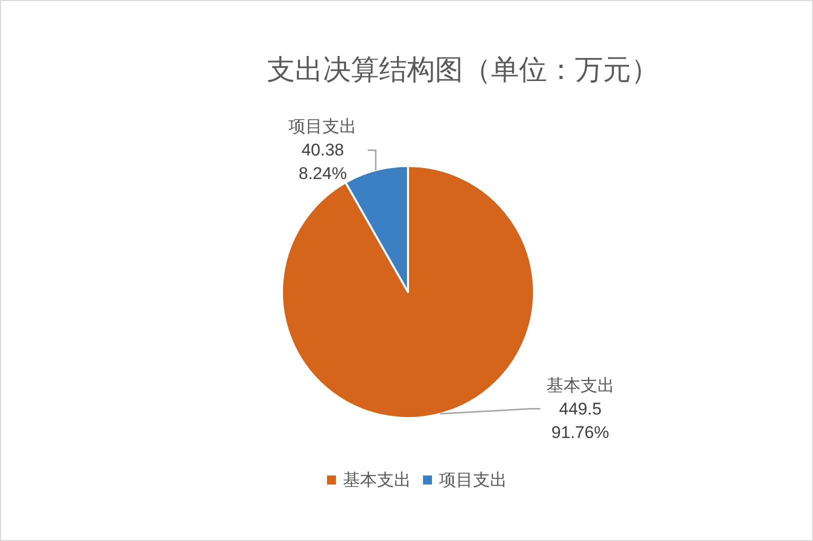 Image resolution: width=813 pixels, height=541 pixels. I want to click on chart-title: 支出决算结构图（单位：万元）, so click(463, 70).